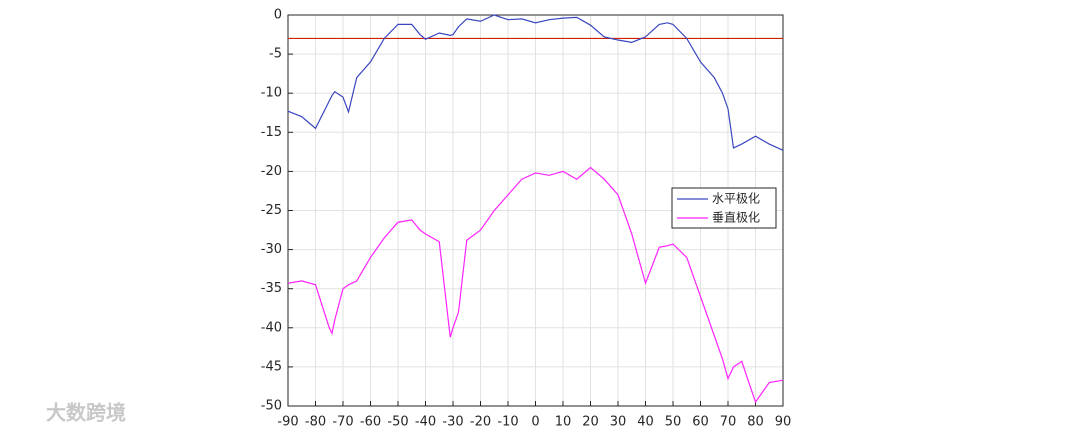 This screenshot has height=436, width=1080. What do you see at coordinates (645, 422) in the screenshot?
I see `x-tick-label: 40` at bounding box center [645, 422].